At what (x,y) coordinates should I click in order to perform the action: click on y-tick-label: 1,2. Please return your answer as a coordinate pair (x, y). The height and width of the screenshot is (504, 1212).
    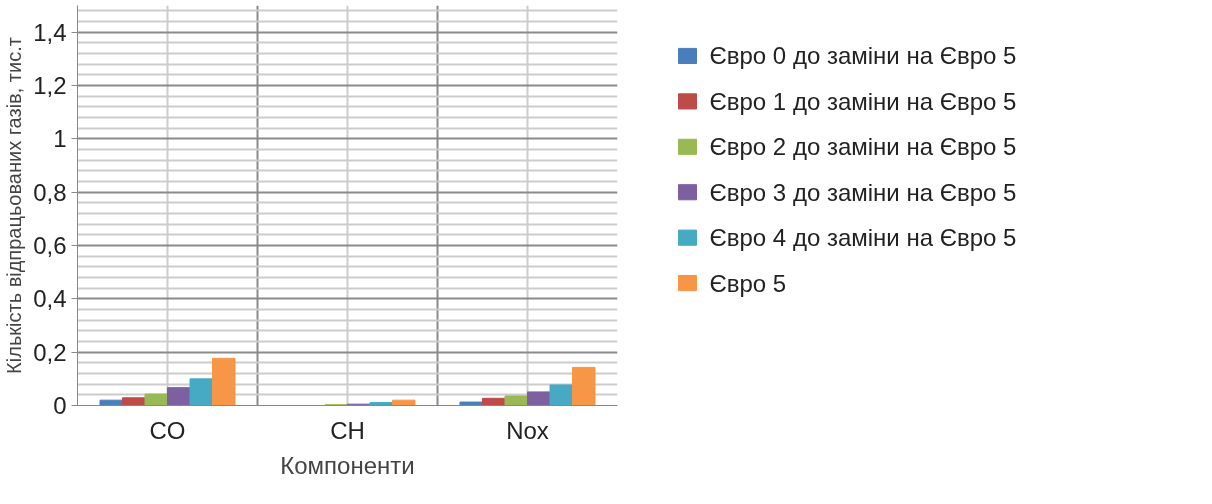
    Looking at the image, I should click on (50, 85).